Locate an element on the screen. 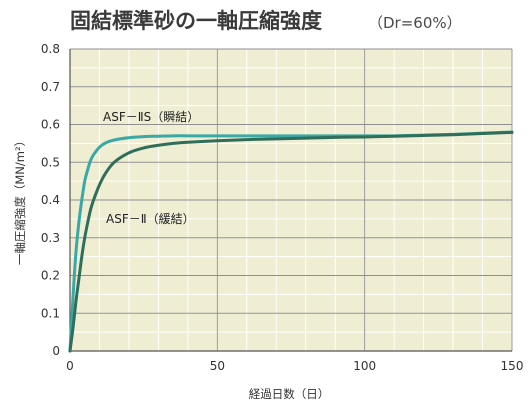  x-tick-label: 100 is located at coordinates (364, 366).